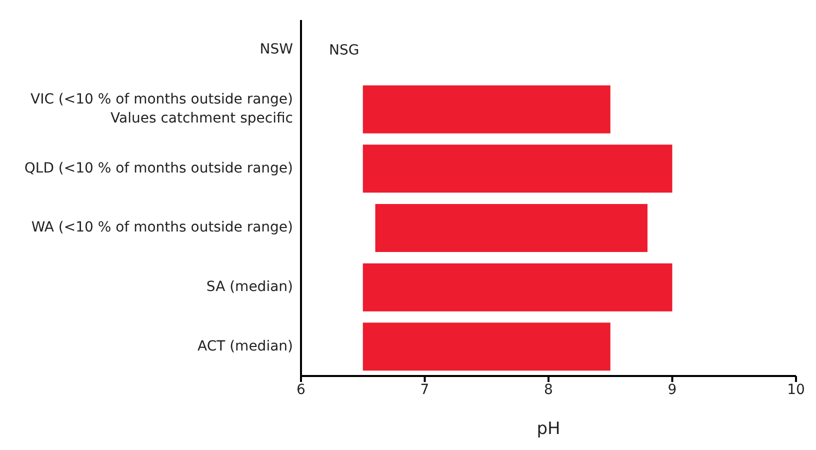 The image size is (816, 450). Describe the element at coordinates (162, 228) in the screenshot. I see `y-tick-label: WA (<10 % of months outside range)` at that location.